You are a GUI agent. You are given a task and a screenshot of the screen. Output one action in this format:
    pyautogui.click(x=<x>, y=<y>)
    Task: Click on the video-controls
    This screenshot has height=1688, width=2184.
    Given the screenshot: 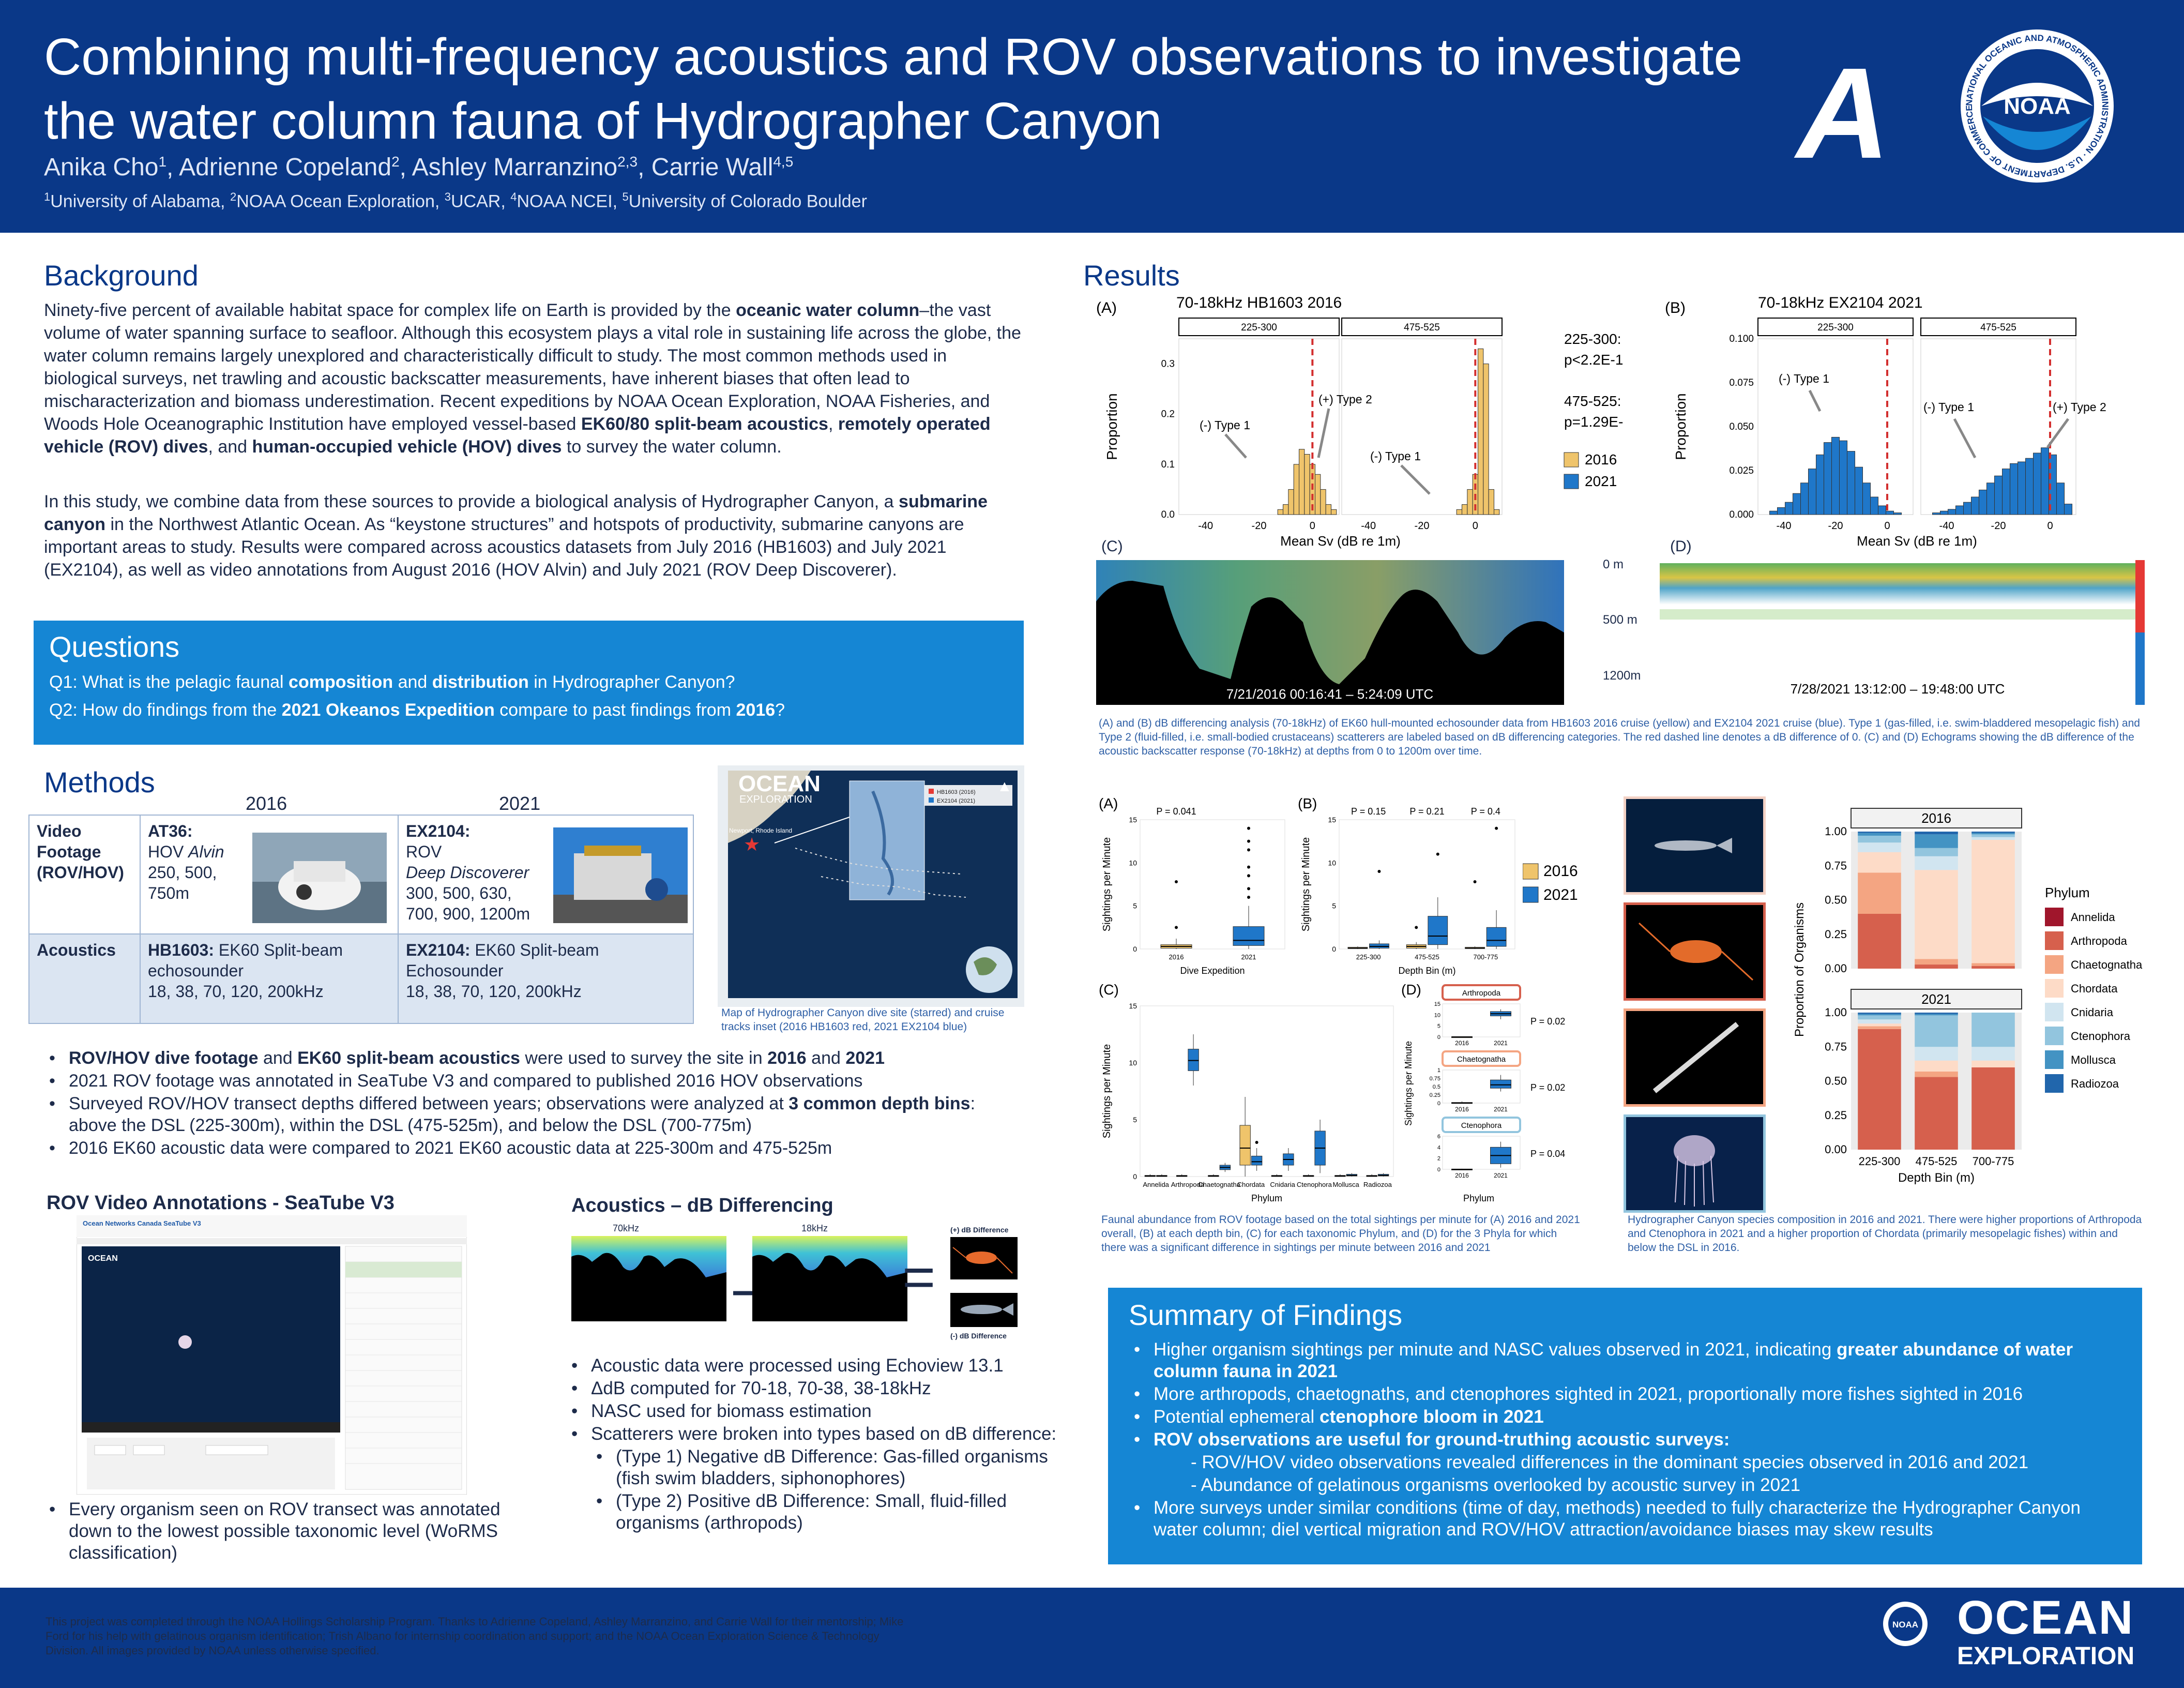 What is the action you would take?
    pyautogui.click(x=211, y=1427)
    